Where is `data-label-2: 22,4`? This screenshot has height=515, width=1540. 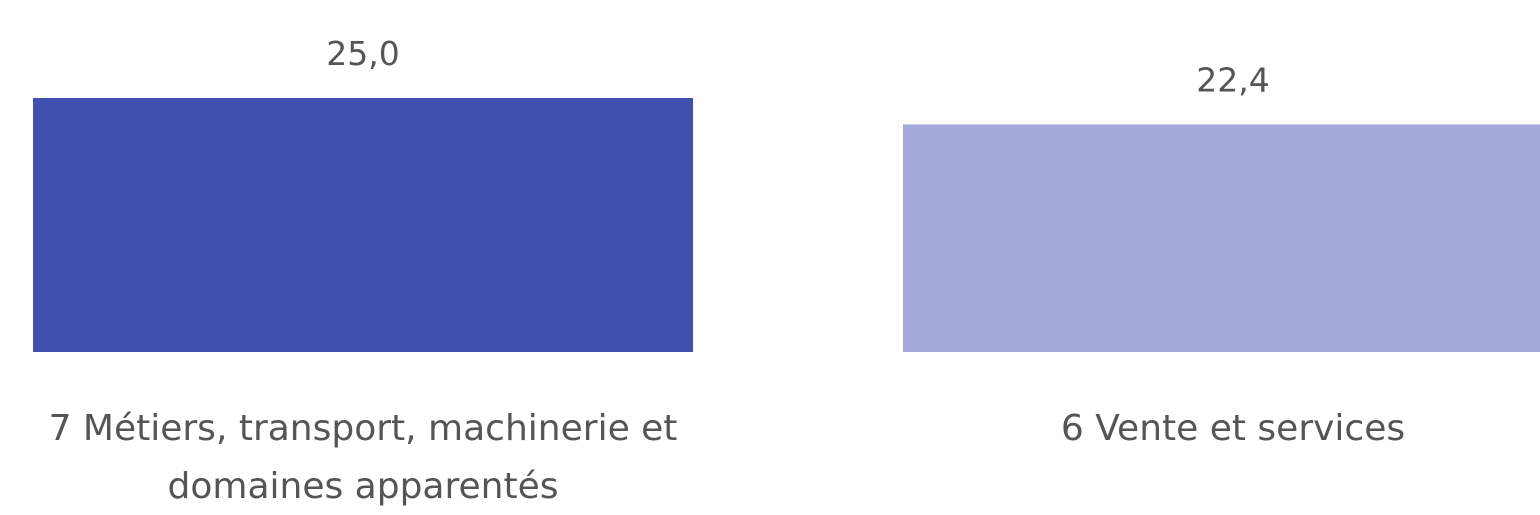 data-label-2: 22,4 is located at coordinates (1232, 79).